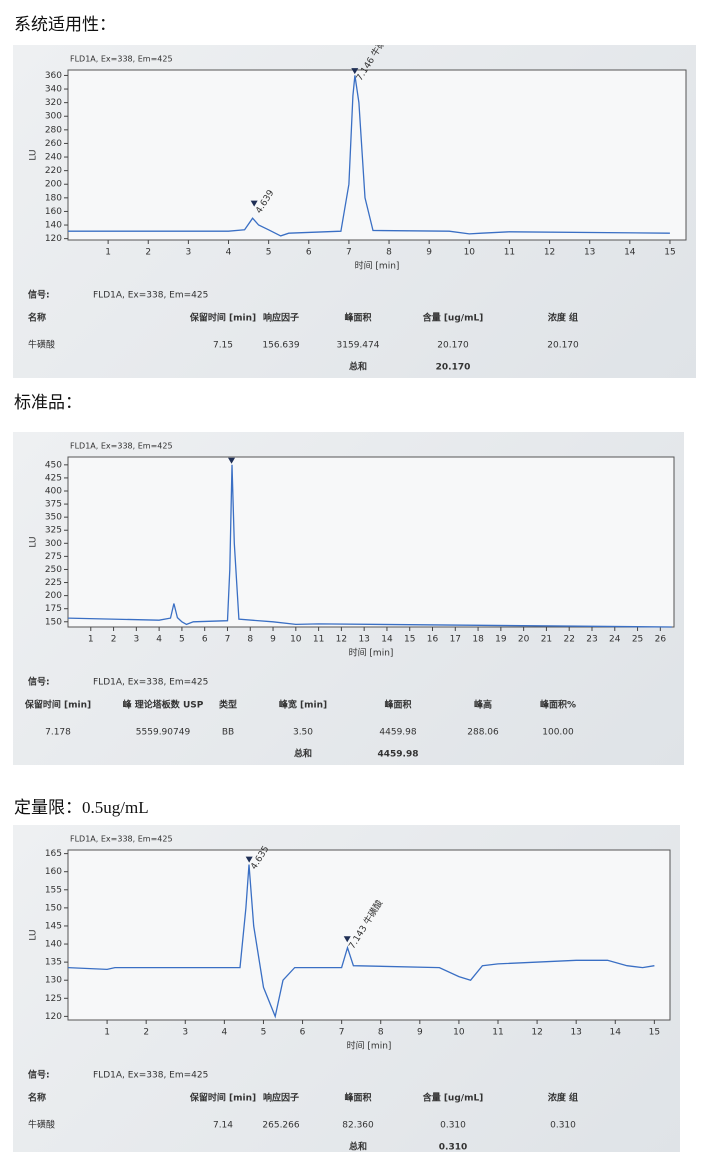 Image resolution: width=711 pixels, height=1170 pixels. What do you see at coordinates (358, 346) in the screenshot?
I see `table-cell: 3159.474` at bounding box center [358, 346].